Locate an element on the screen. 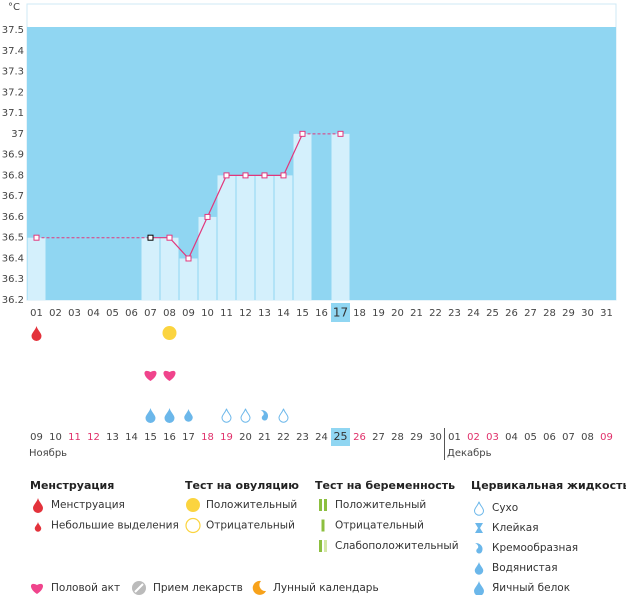  legend-label: Клейкая is located at coordinates (515, 528).